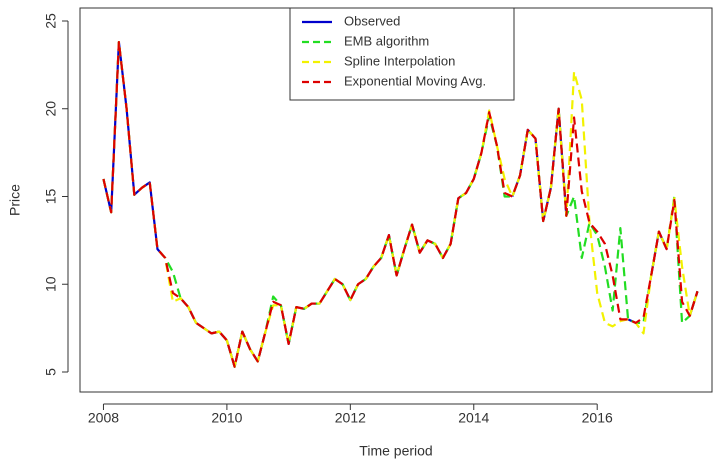 The width and height of the screenshot is (718, 463). What do you see at coordinates (51, 109) in the screenshot?
I see `y-tick-label: 20` at bounding box center [51, 109].